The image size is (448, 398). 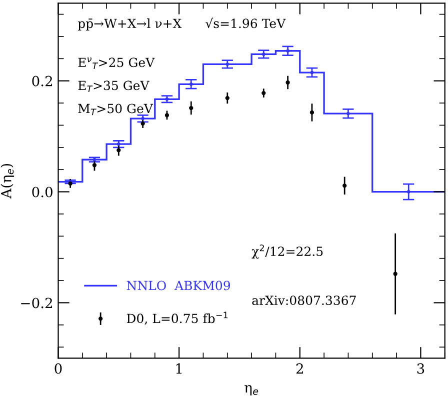 What do you see at coordinates (251, 390) in the screenshot?
I see `x-axis-title: η$_{e}$` at bounding box center [251, 390].